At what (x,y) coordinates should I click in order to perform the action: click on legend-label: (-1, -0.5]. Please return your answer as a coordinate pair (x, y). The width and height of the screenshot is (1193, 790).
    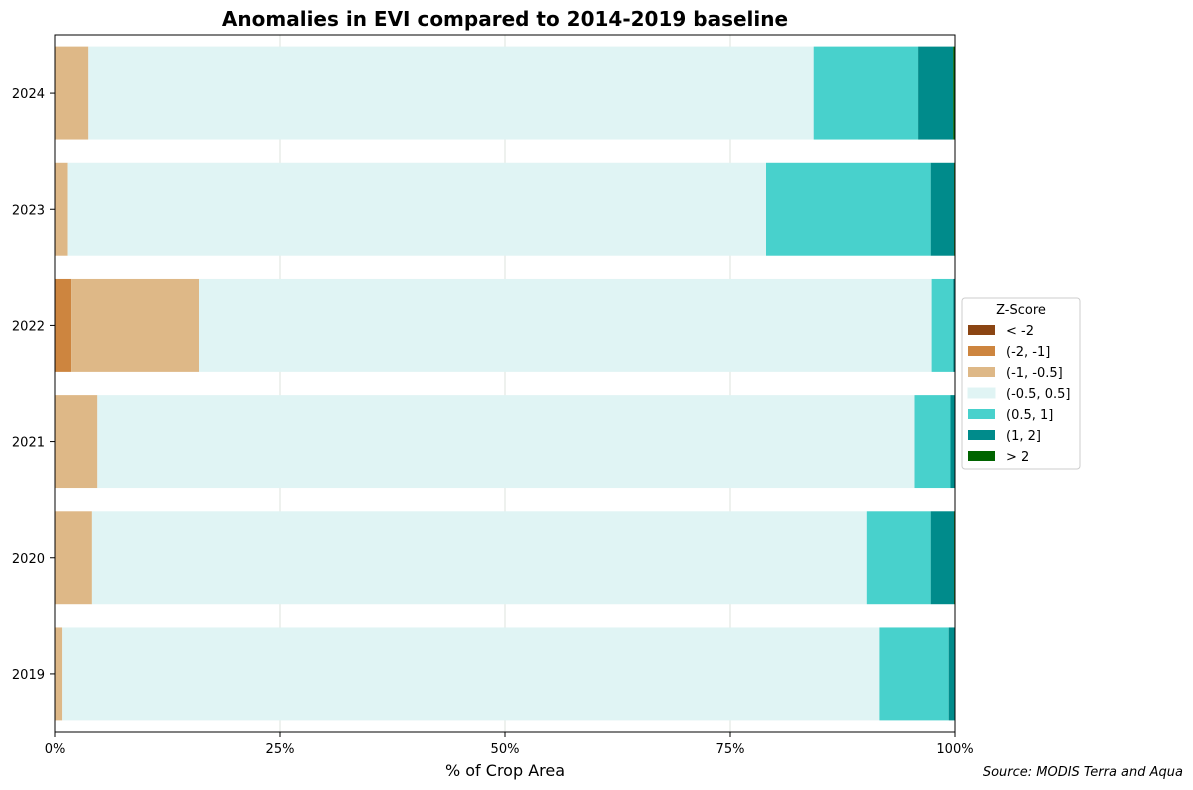
    Looking at the image, I should click on (1034, 373).